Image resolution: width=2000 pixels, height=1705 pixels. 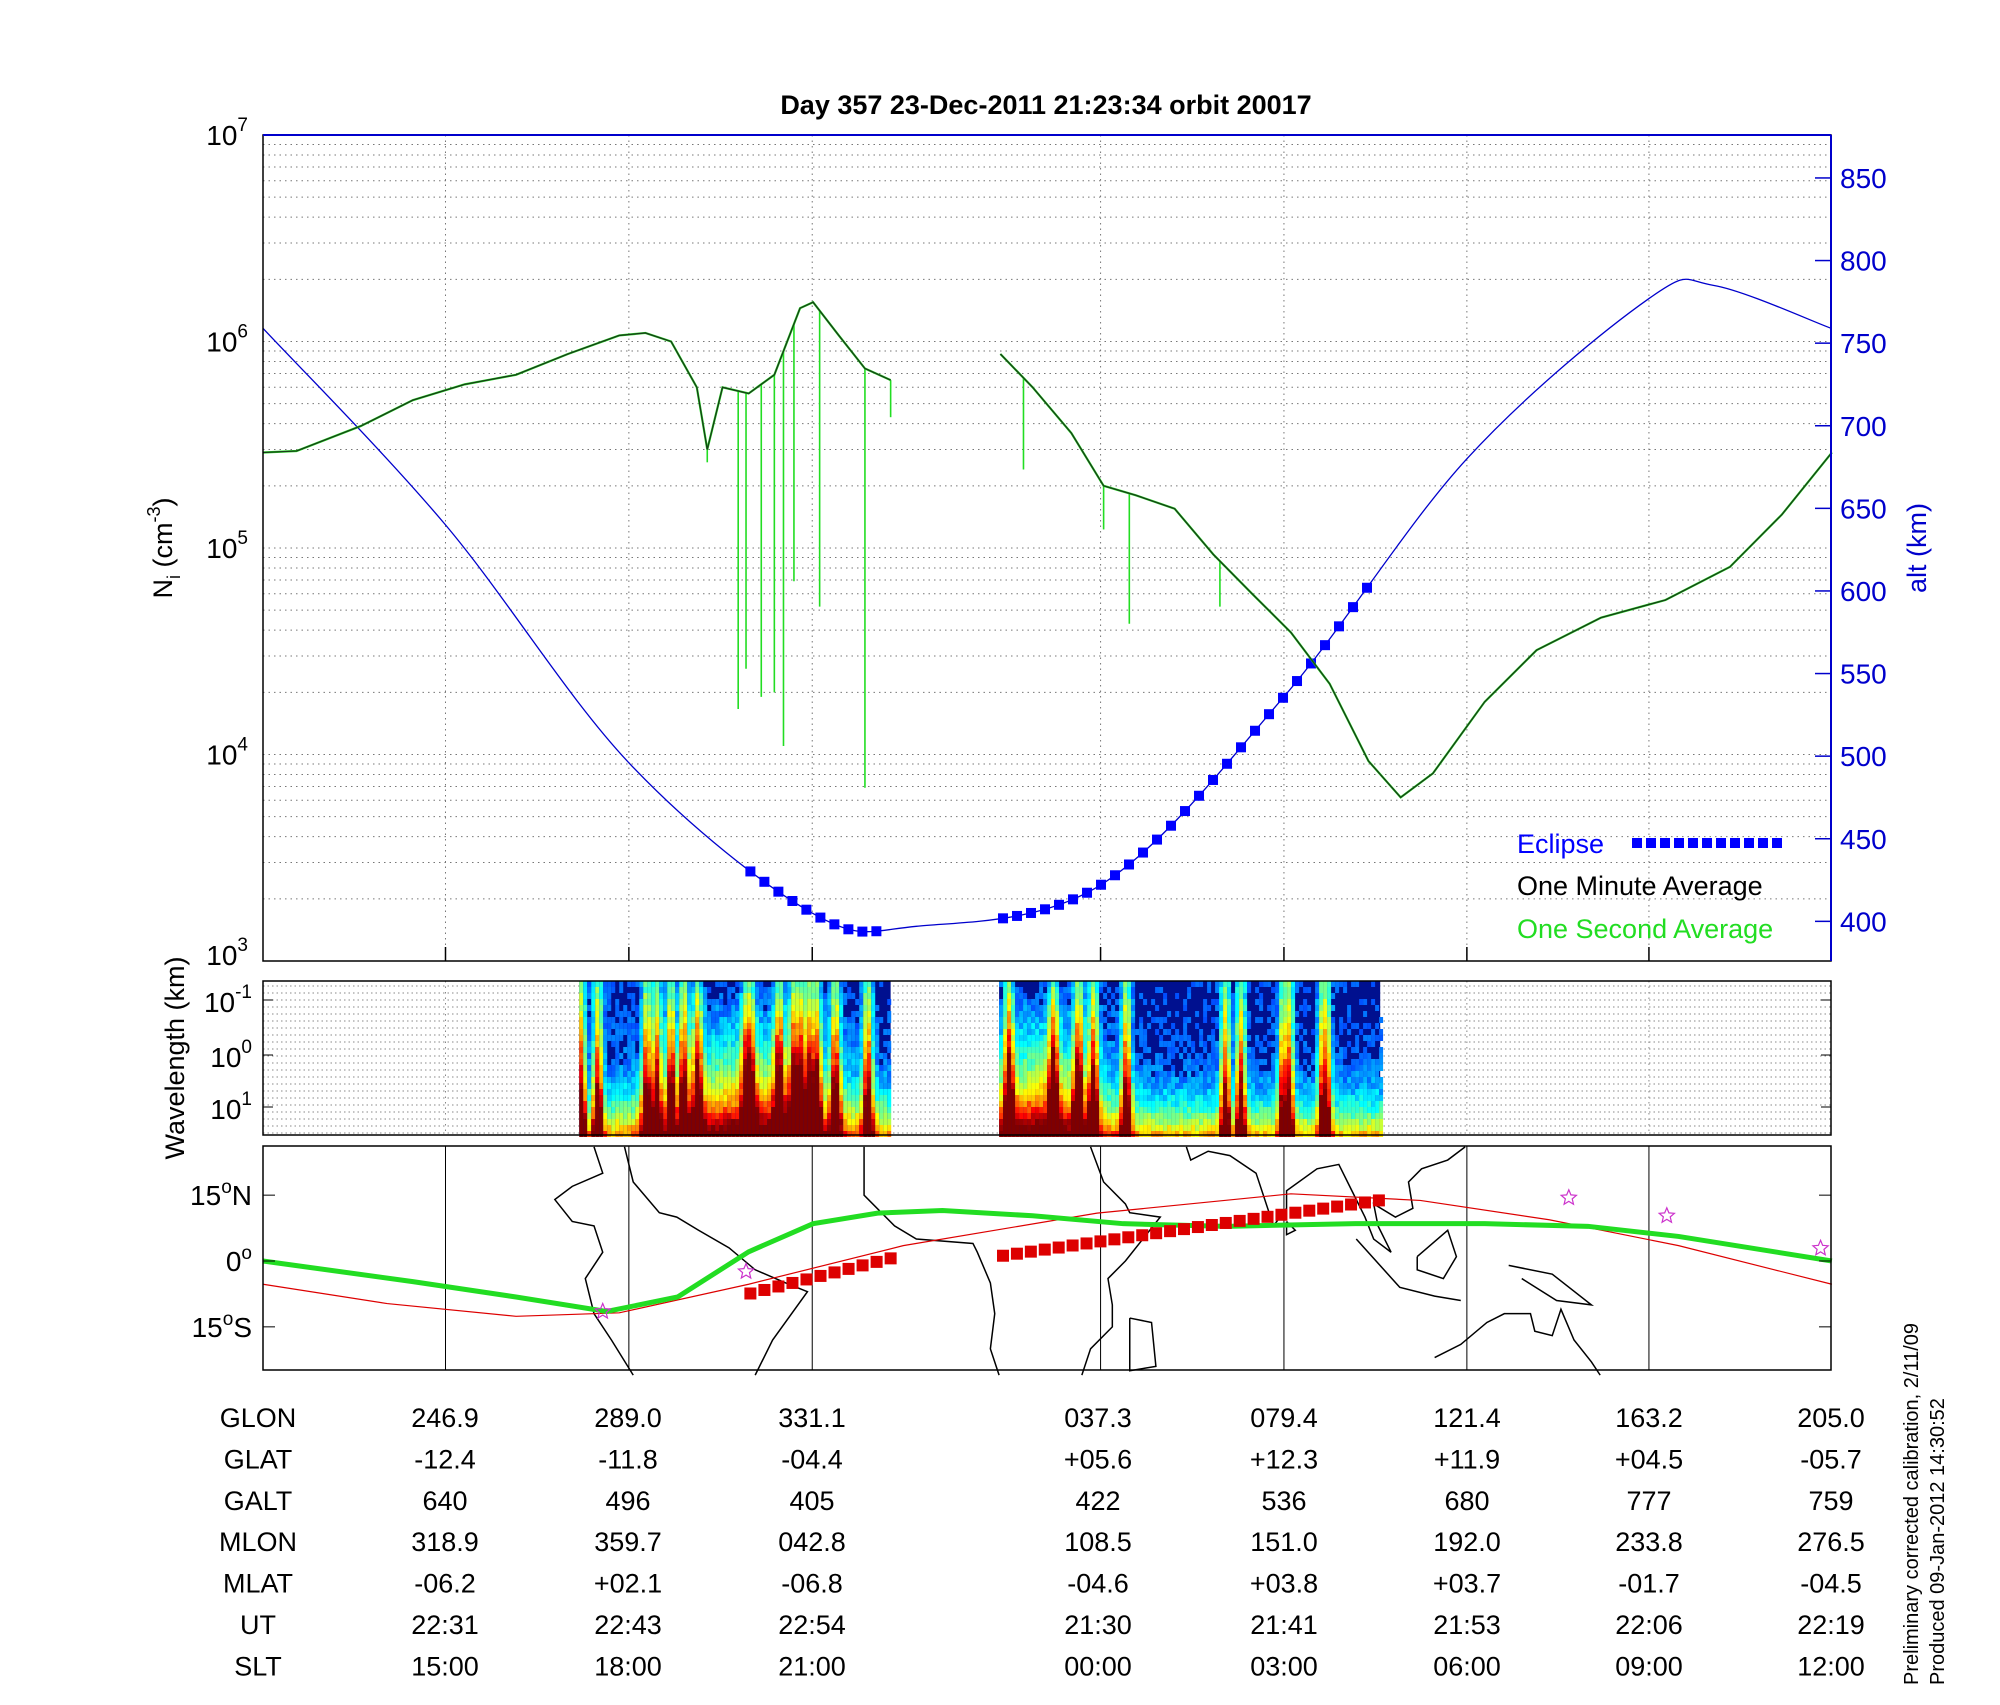 What do you see at coordinates (778, 891) in the screenshot?
I see `eclipse-marker` at bounding box center [778, 891].